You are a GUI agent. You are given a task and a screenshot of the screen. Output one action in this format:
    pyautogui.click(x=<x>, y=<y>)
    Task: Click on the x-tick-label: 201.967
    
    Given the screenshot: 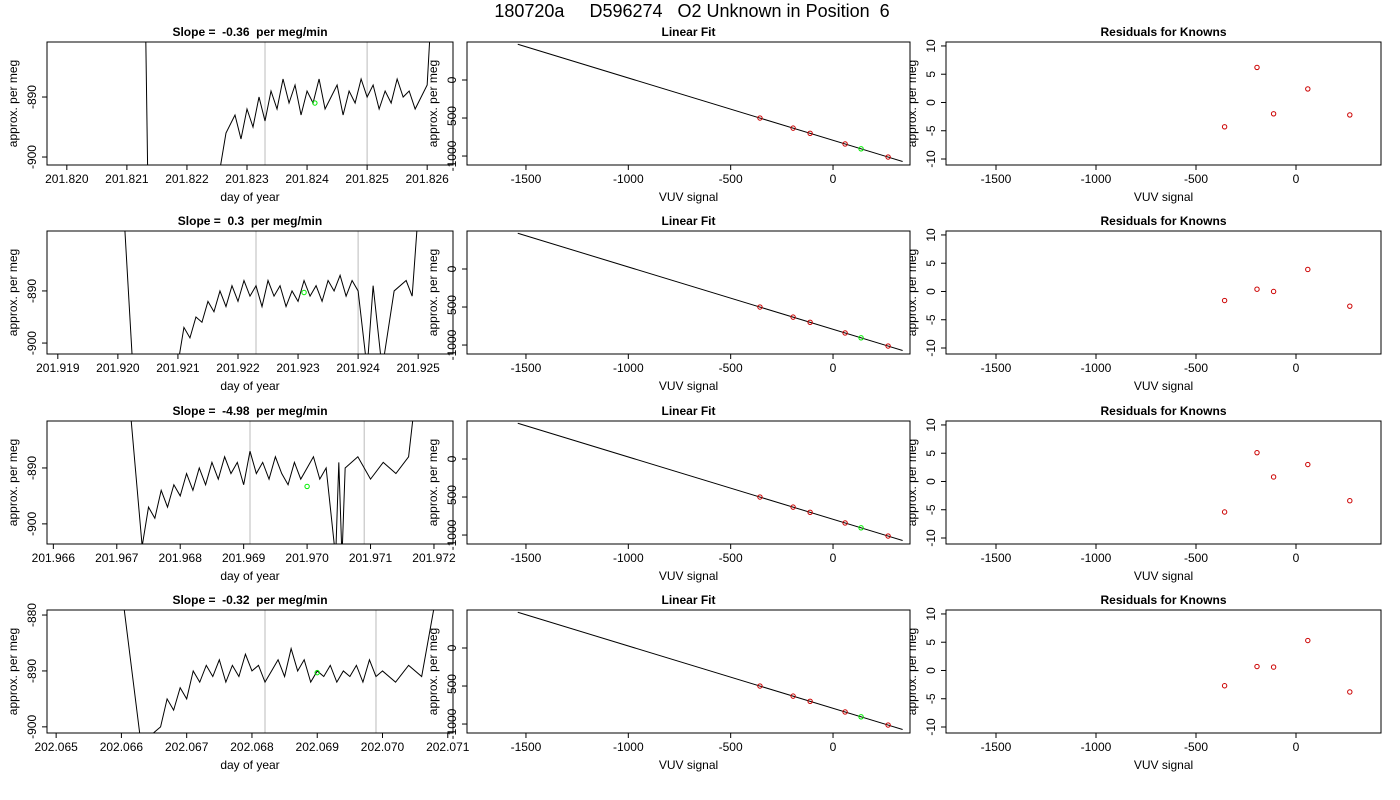 What is the action you would take?
    pyautogui.click(x=117, y=558)
    